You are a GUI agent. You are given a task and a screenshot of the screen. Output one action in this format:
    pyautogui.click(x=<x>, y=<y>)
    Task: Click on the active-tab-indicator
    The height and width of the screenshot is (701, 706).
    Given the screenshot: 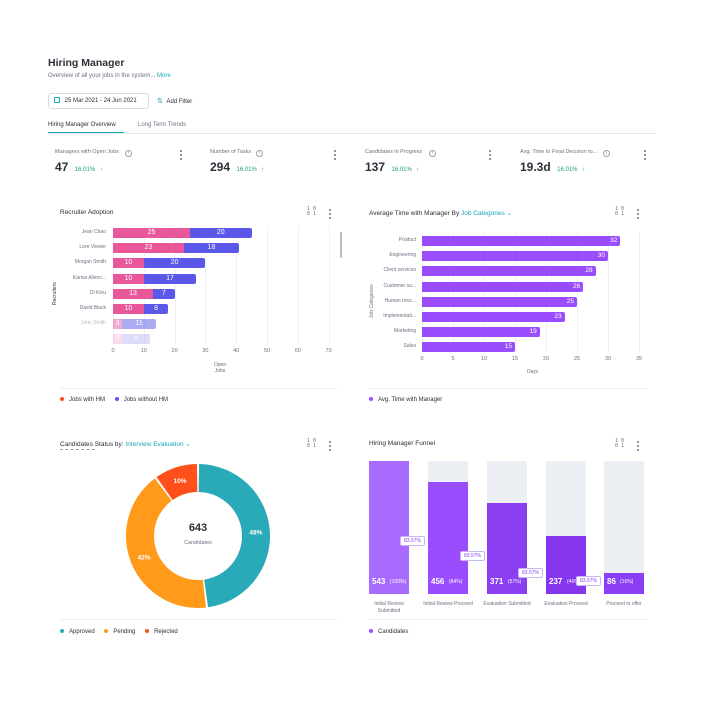 What is the action you would take?
    pyautogui.click(x=86, y=133)
    